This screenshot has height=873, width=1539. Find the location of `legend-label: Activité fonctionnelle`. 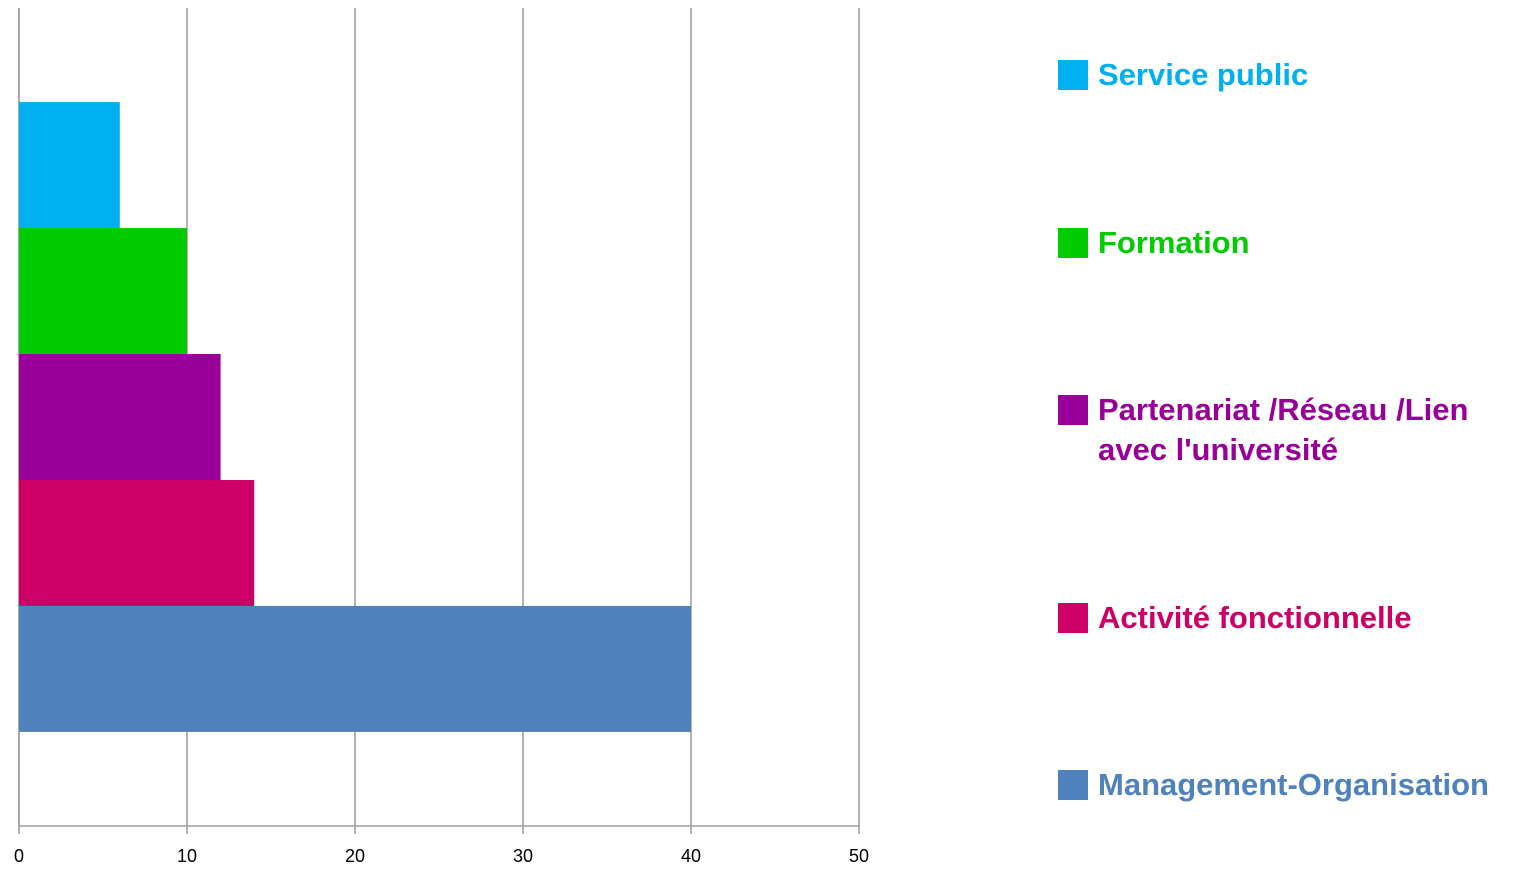

legend-label: Activité fonctionnelle is located at coordinates (1255, 617).